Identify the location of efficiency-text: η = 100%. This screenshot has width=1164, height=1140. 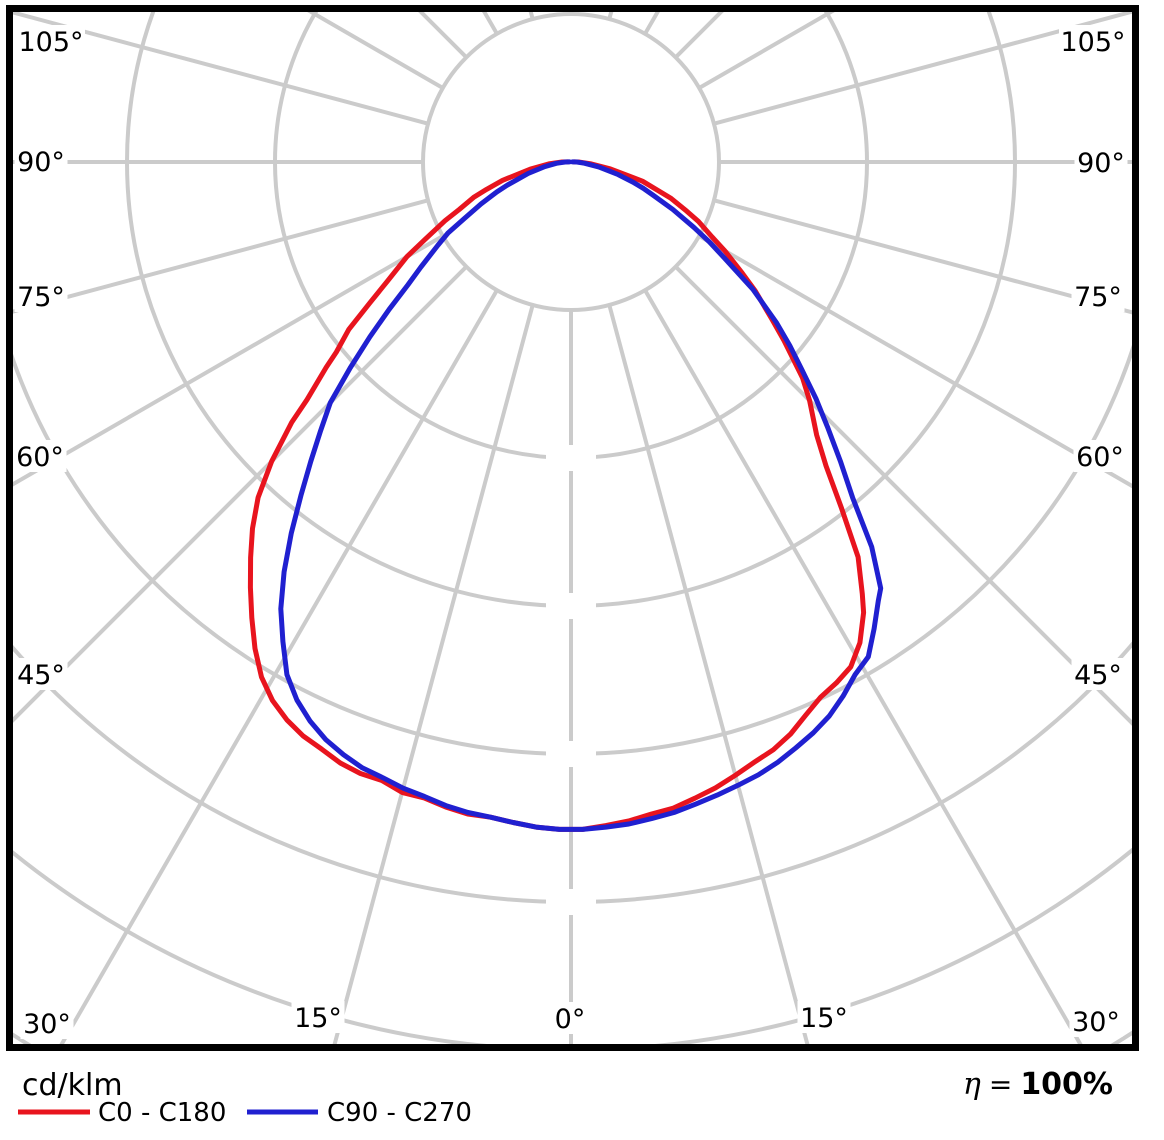
(1038, 1084).